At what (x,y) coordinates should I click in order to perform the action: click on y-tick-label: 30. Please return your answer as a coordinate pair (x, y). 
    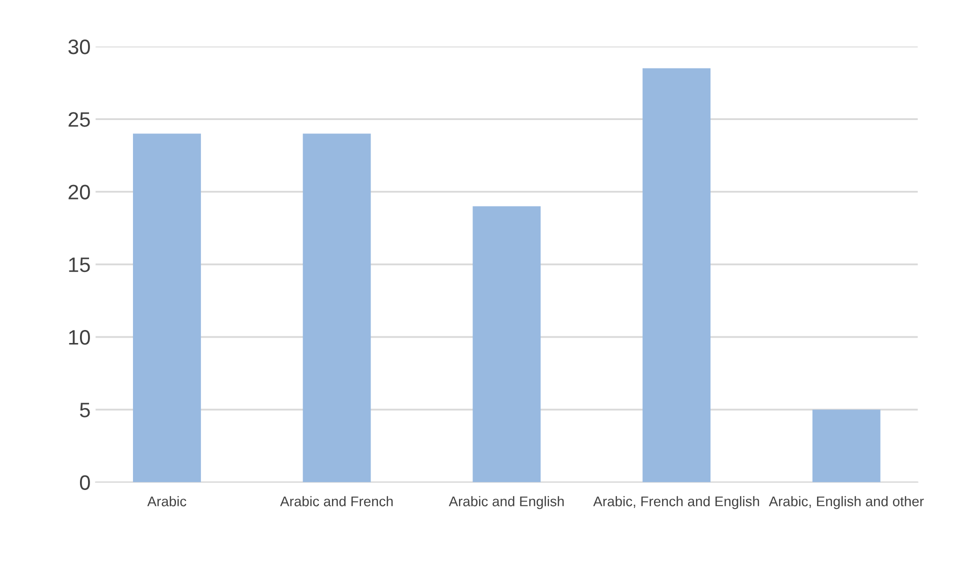
    Looking at the image, I should click on (79, 46).